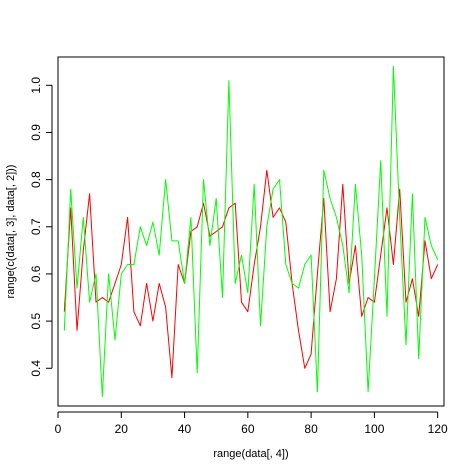  What do you see at coordinates (11, 232) in the screenshot?
I see `y-axis-label: range(c(data[, 3], data[, 2]))` at bounding box center [11, 232].